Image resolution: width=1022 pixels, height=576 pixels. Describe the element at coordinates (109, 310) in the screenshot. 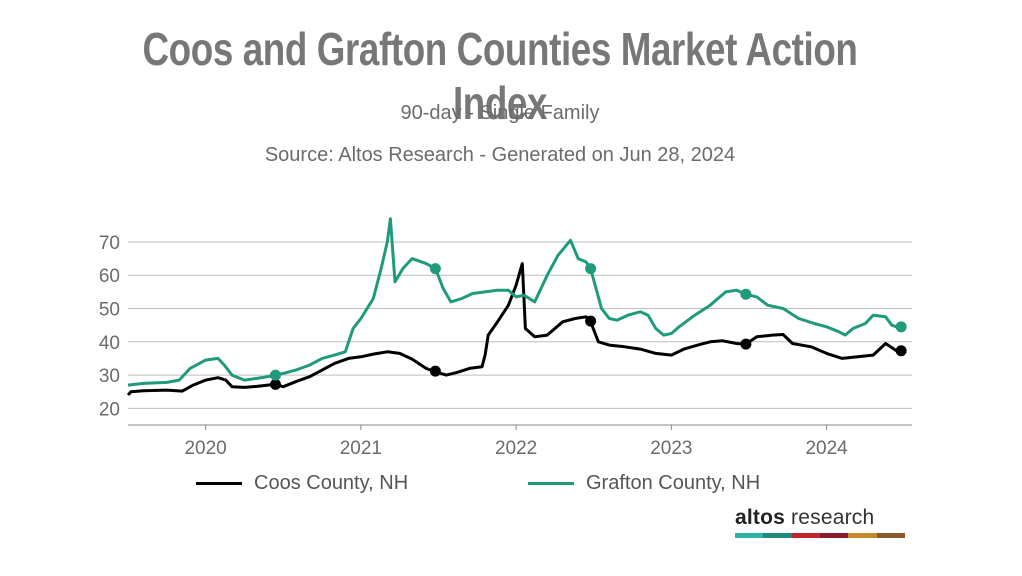

I see `y-tick-label: 50` at that location.